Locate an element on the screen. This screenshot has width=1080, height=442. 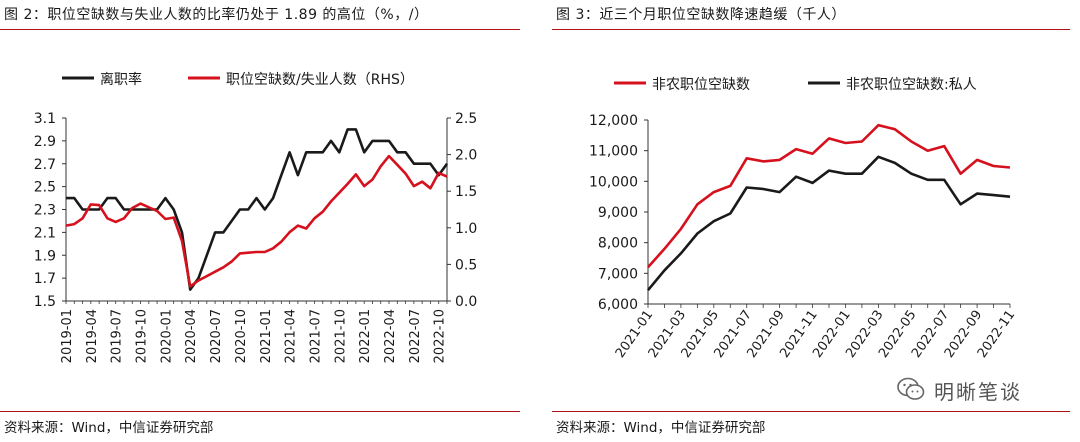
watermark: 明晰笔谈 is located at coordinates (976, 390).